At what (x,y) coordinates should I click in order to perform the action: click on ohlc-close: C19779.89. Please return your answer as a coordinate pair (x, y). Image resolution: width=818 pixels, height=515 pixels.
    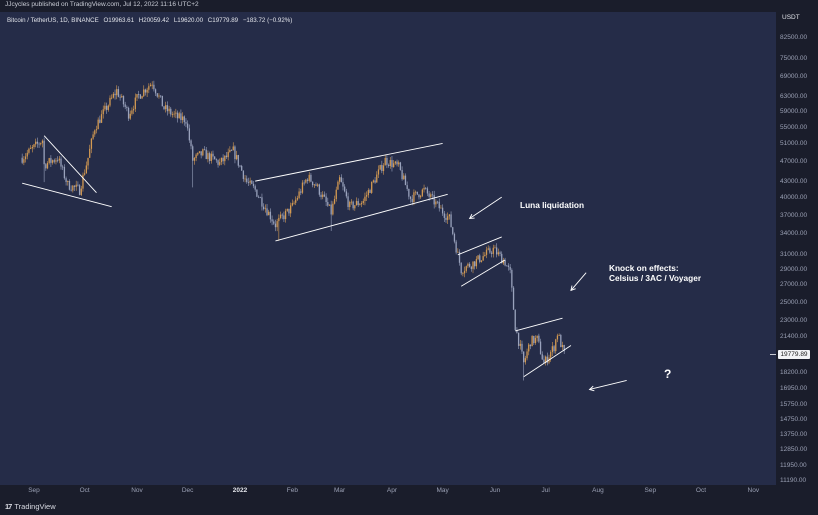
    Looking at the image, I should click on (223, 20).